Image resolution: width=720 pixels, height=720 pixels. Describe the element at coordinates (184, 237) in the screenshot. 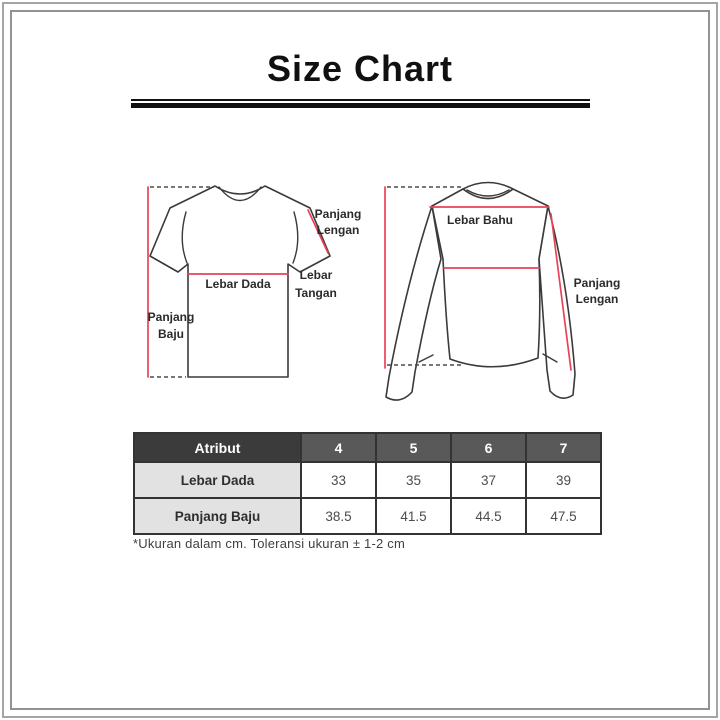

I see `left-sleeve-seam` at that location.